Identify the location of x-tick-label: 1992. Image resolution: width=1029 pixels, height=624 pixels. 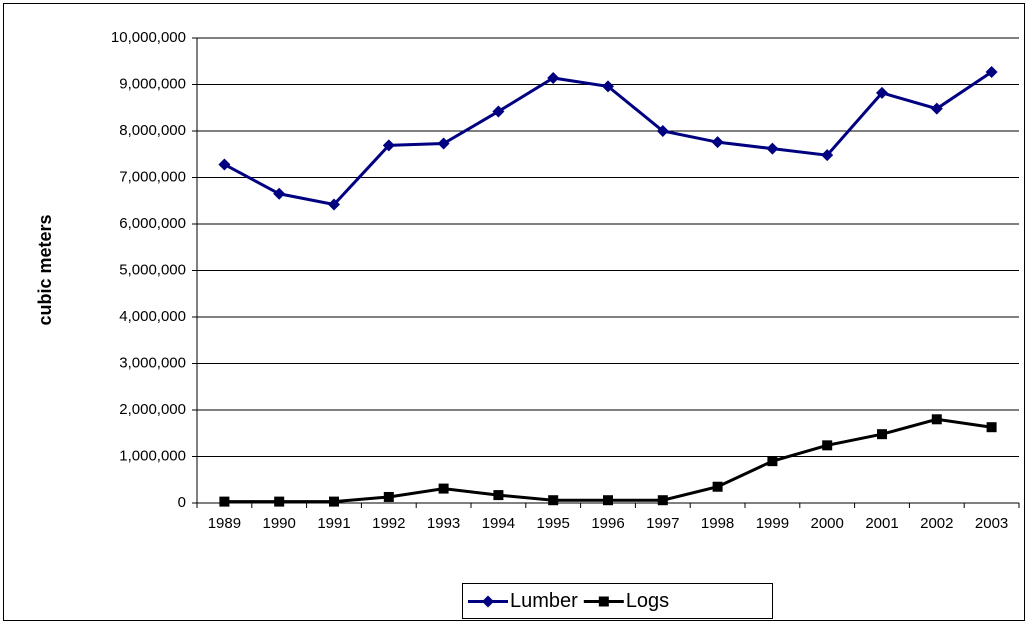
(388, 523).